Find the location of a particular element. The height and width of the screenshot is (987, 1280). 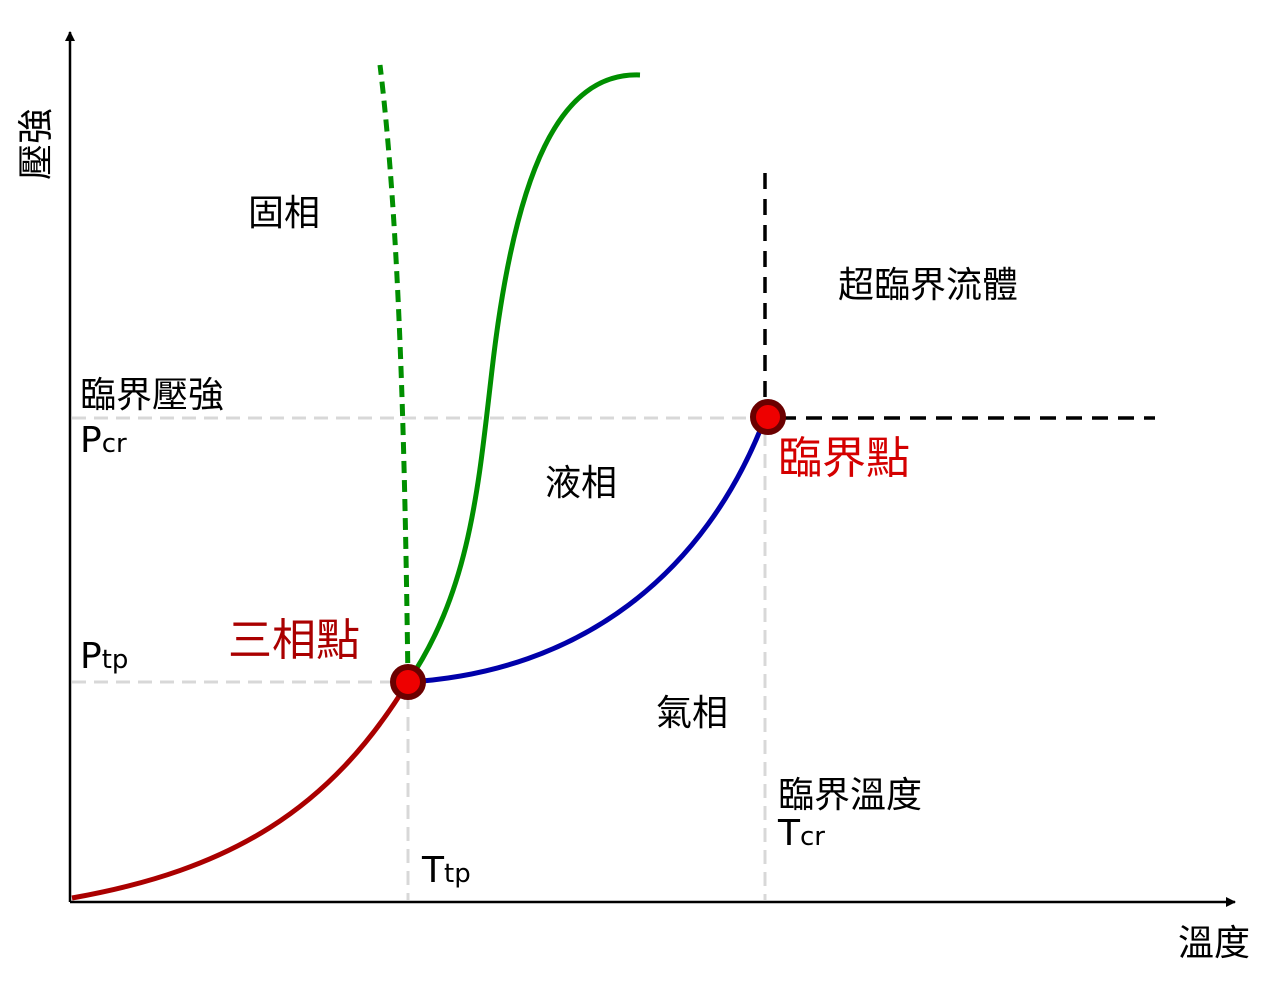

liquid-phase-label: 液相 is located at coordinates (581, 483).